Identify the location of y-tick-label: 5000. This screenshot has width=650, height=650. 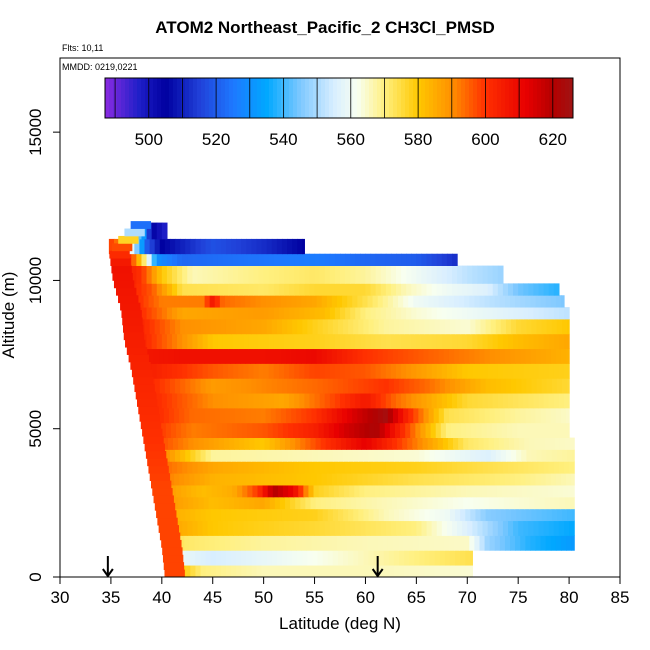
(35, 429).